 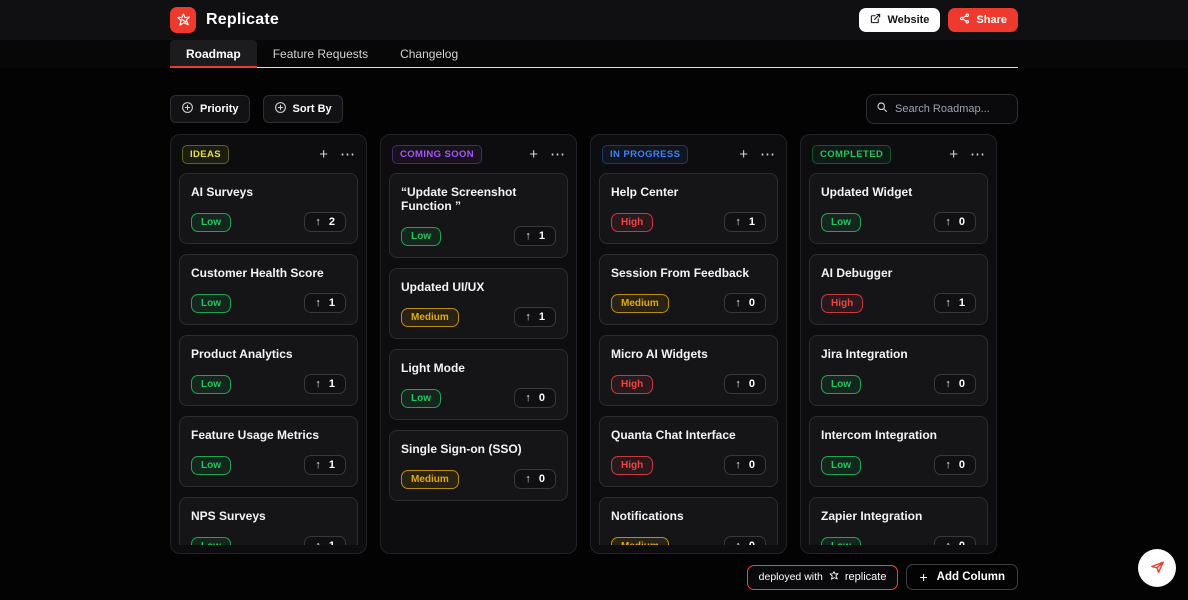 What do you see at coordinates (594, 577) in the screenshot?
I see `bottom-bar: deployed with replicate + Add Column` at bounding box center [594, 577].